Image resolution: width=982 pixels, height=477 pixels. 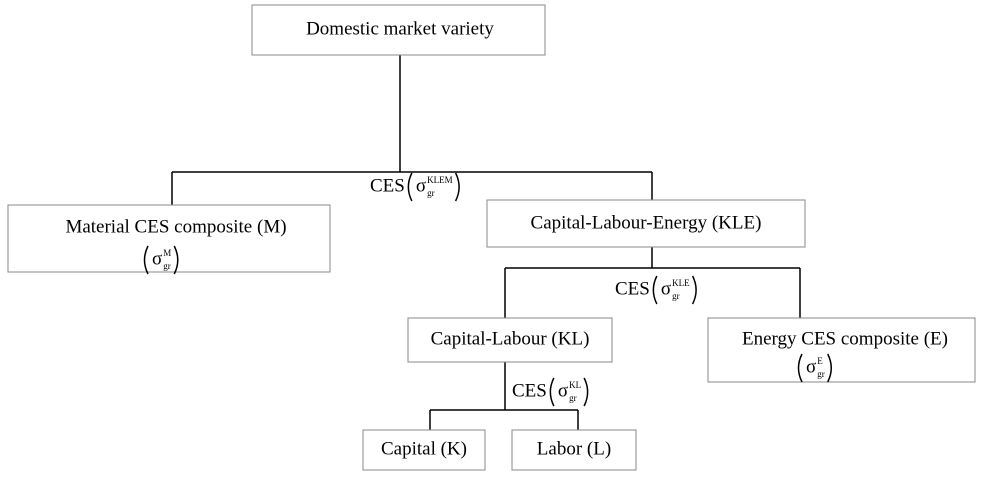 I want to click on node-label: Domestic market variety, so click(x=400, y=28).